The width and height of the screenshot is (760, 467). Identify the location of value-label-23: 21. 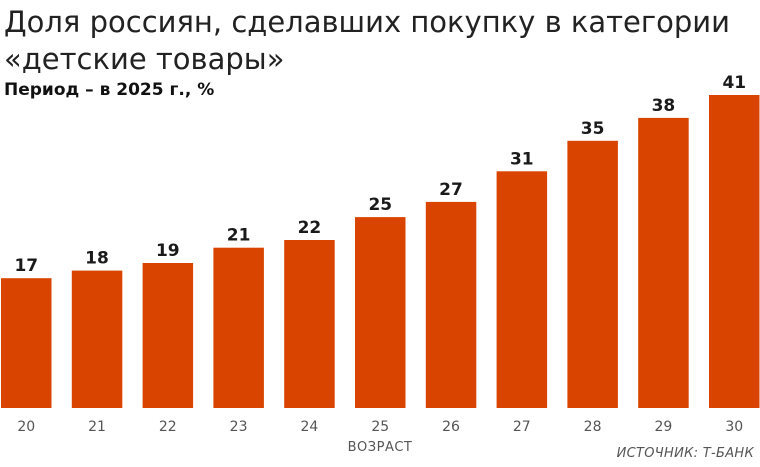
(239, 236).